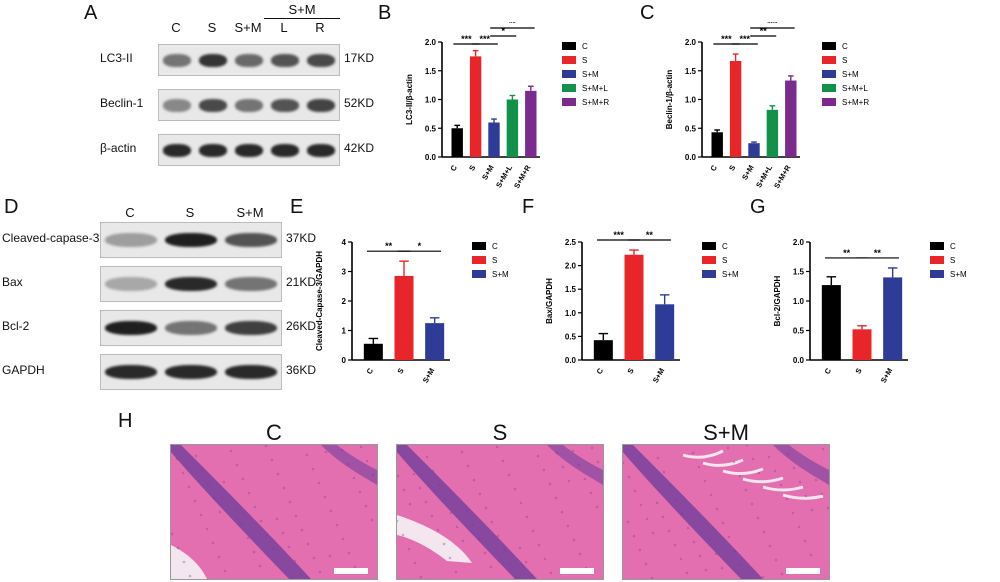  I want to click on y-tick-label: 2.0, so click(799, 242).